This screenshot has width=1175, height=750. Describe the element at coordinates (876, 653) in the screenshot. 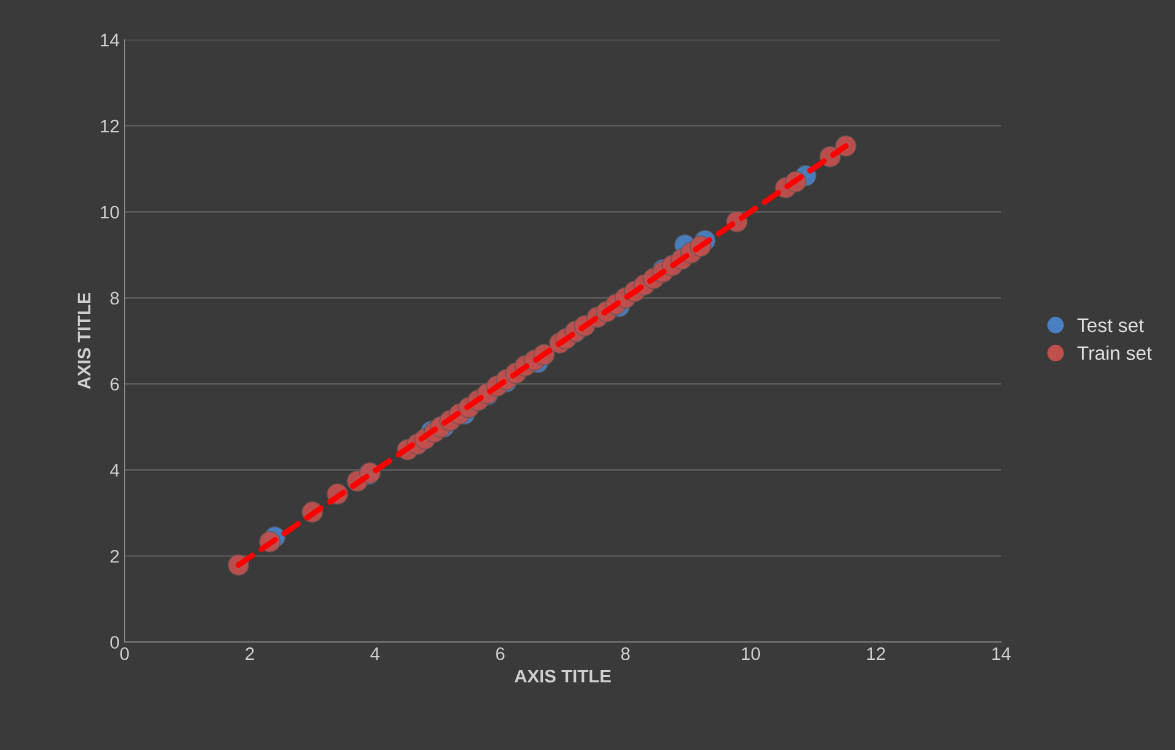

I see `x-tick-label: 12` at that location.